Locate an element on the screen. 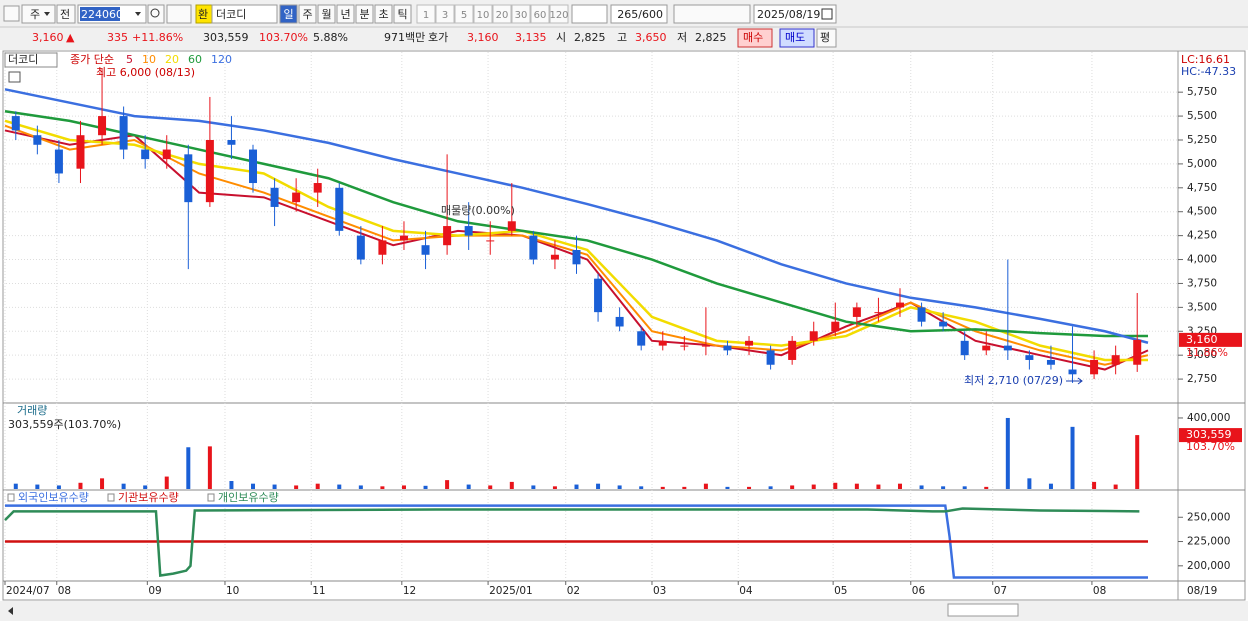  scroll-left is located at coordinates (10, 611).